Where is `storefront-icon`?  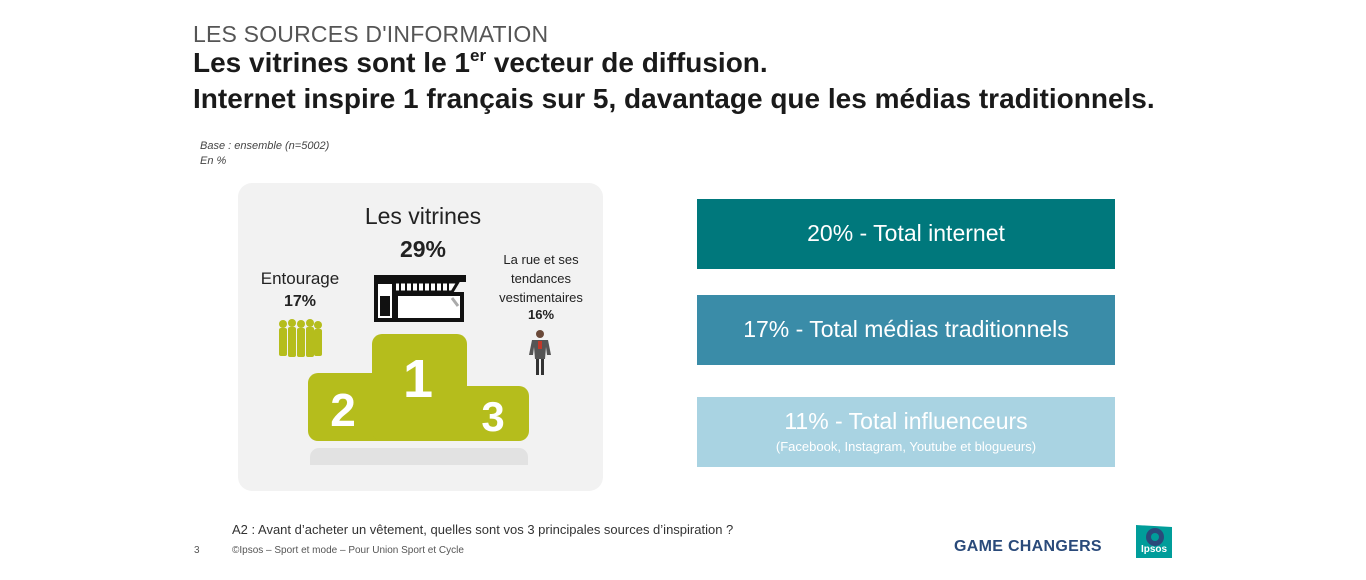
storefront-icon is located at coordinates (420, 298).